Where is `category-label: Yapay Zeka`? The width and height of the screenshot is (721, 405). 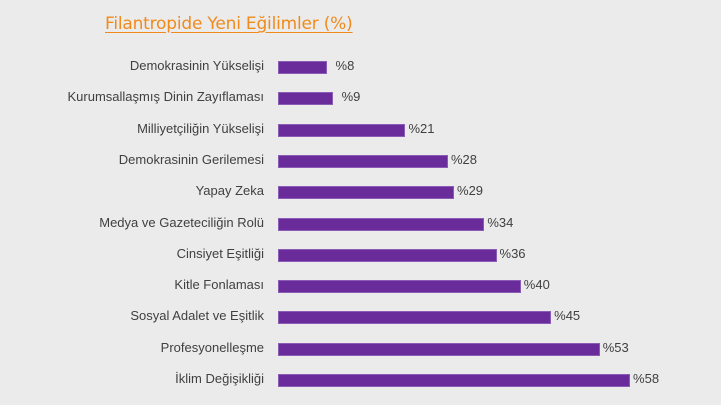
category-label: Yapay Zeka is located at coordinates (229, 191).